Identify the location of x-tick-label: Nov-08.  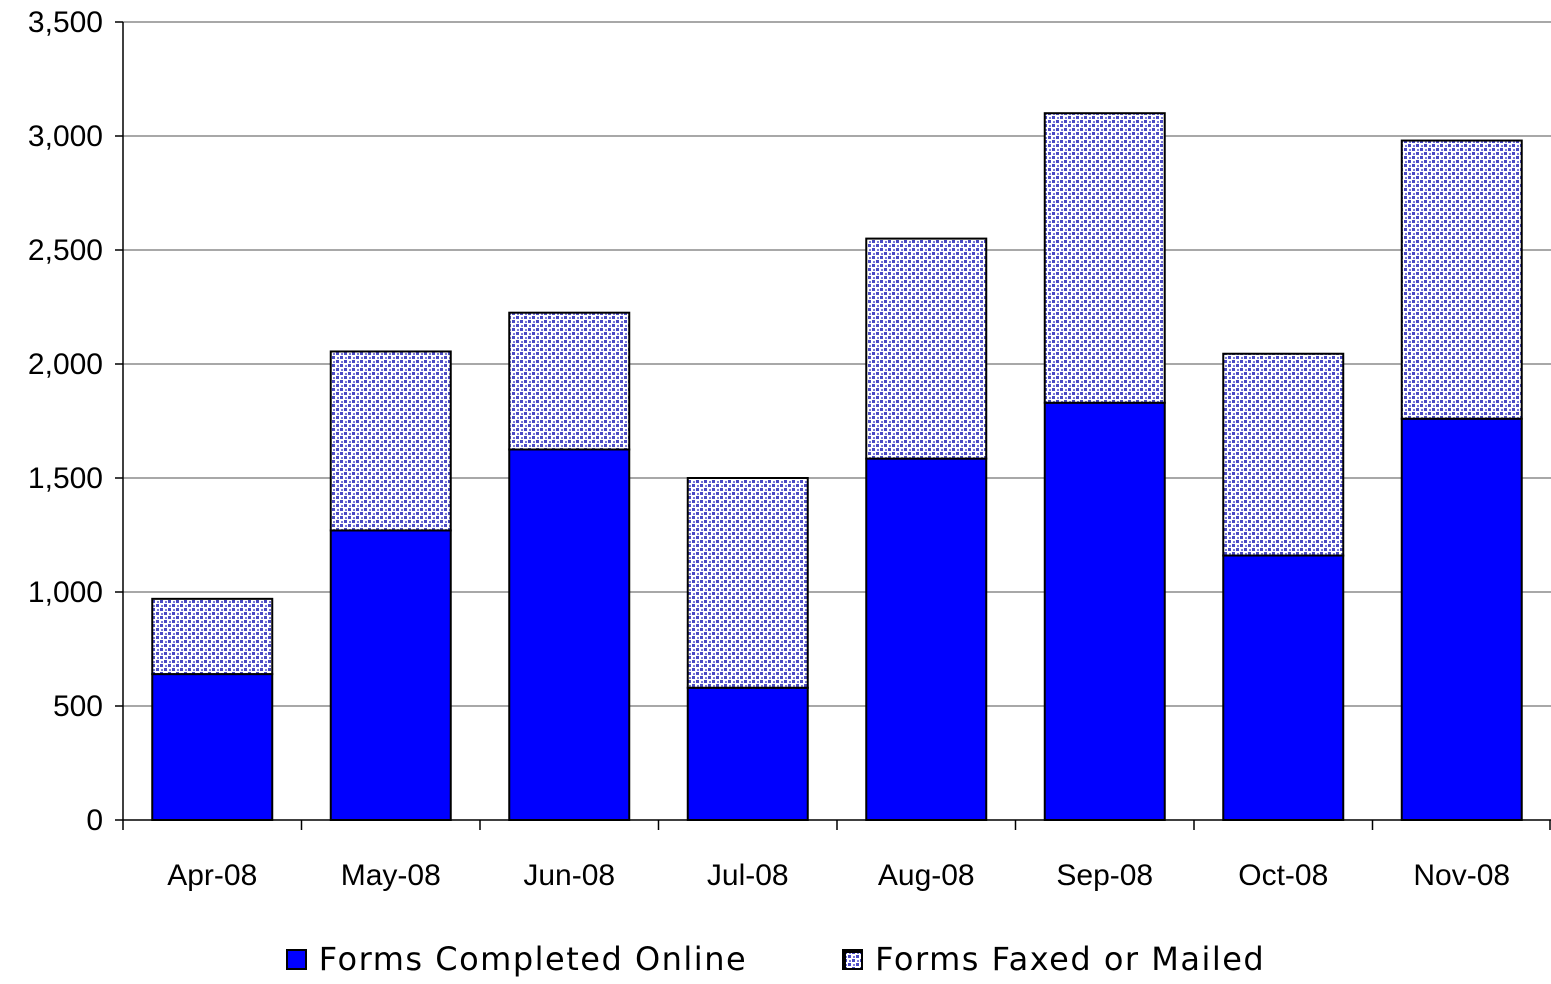
(1461, 875).